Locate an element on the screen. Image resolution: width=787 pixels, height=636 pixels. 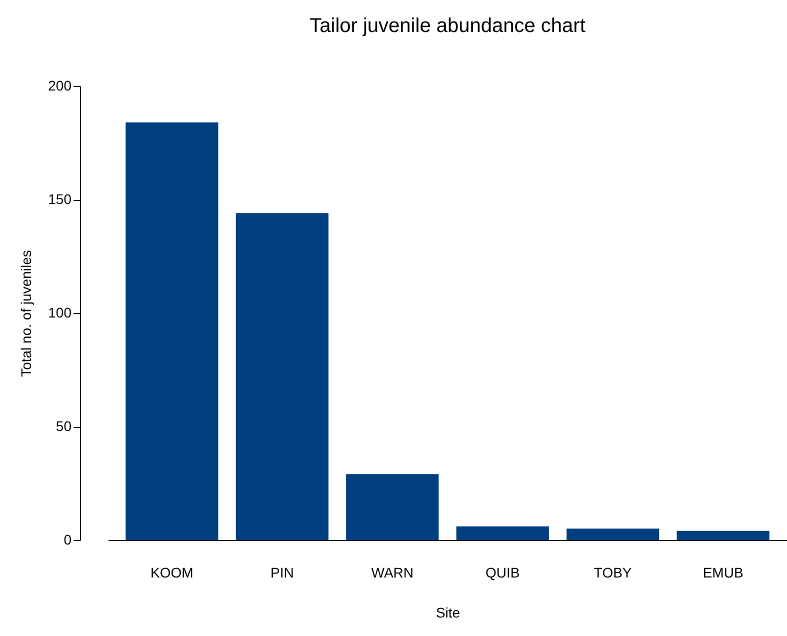
x-tick-label: EMUB is located at coordinates (723, 572).